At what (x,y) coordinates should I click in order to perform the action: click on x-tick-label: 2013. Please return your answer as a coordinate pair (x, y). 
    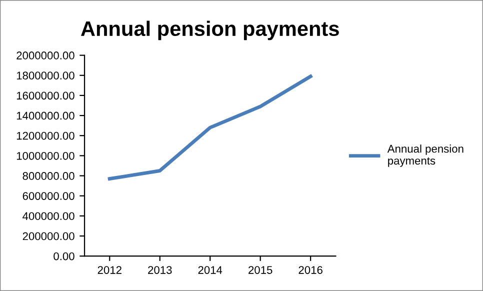
    Looking at the image, I should click on (160, 270).